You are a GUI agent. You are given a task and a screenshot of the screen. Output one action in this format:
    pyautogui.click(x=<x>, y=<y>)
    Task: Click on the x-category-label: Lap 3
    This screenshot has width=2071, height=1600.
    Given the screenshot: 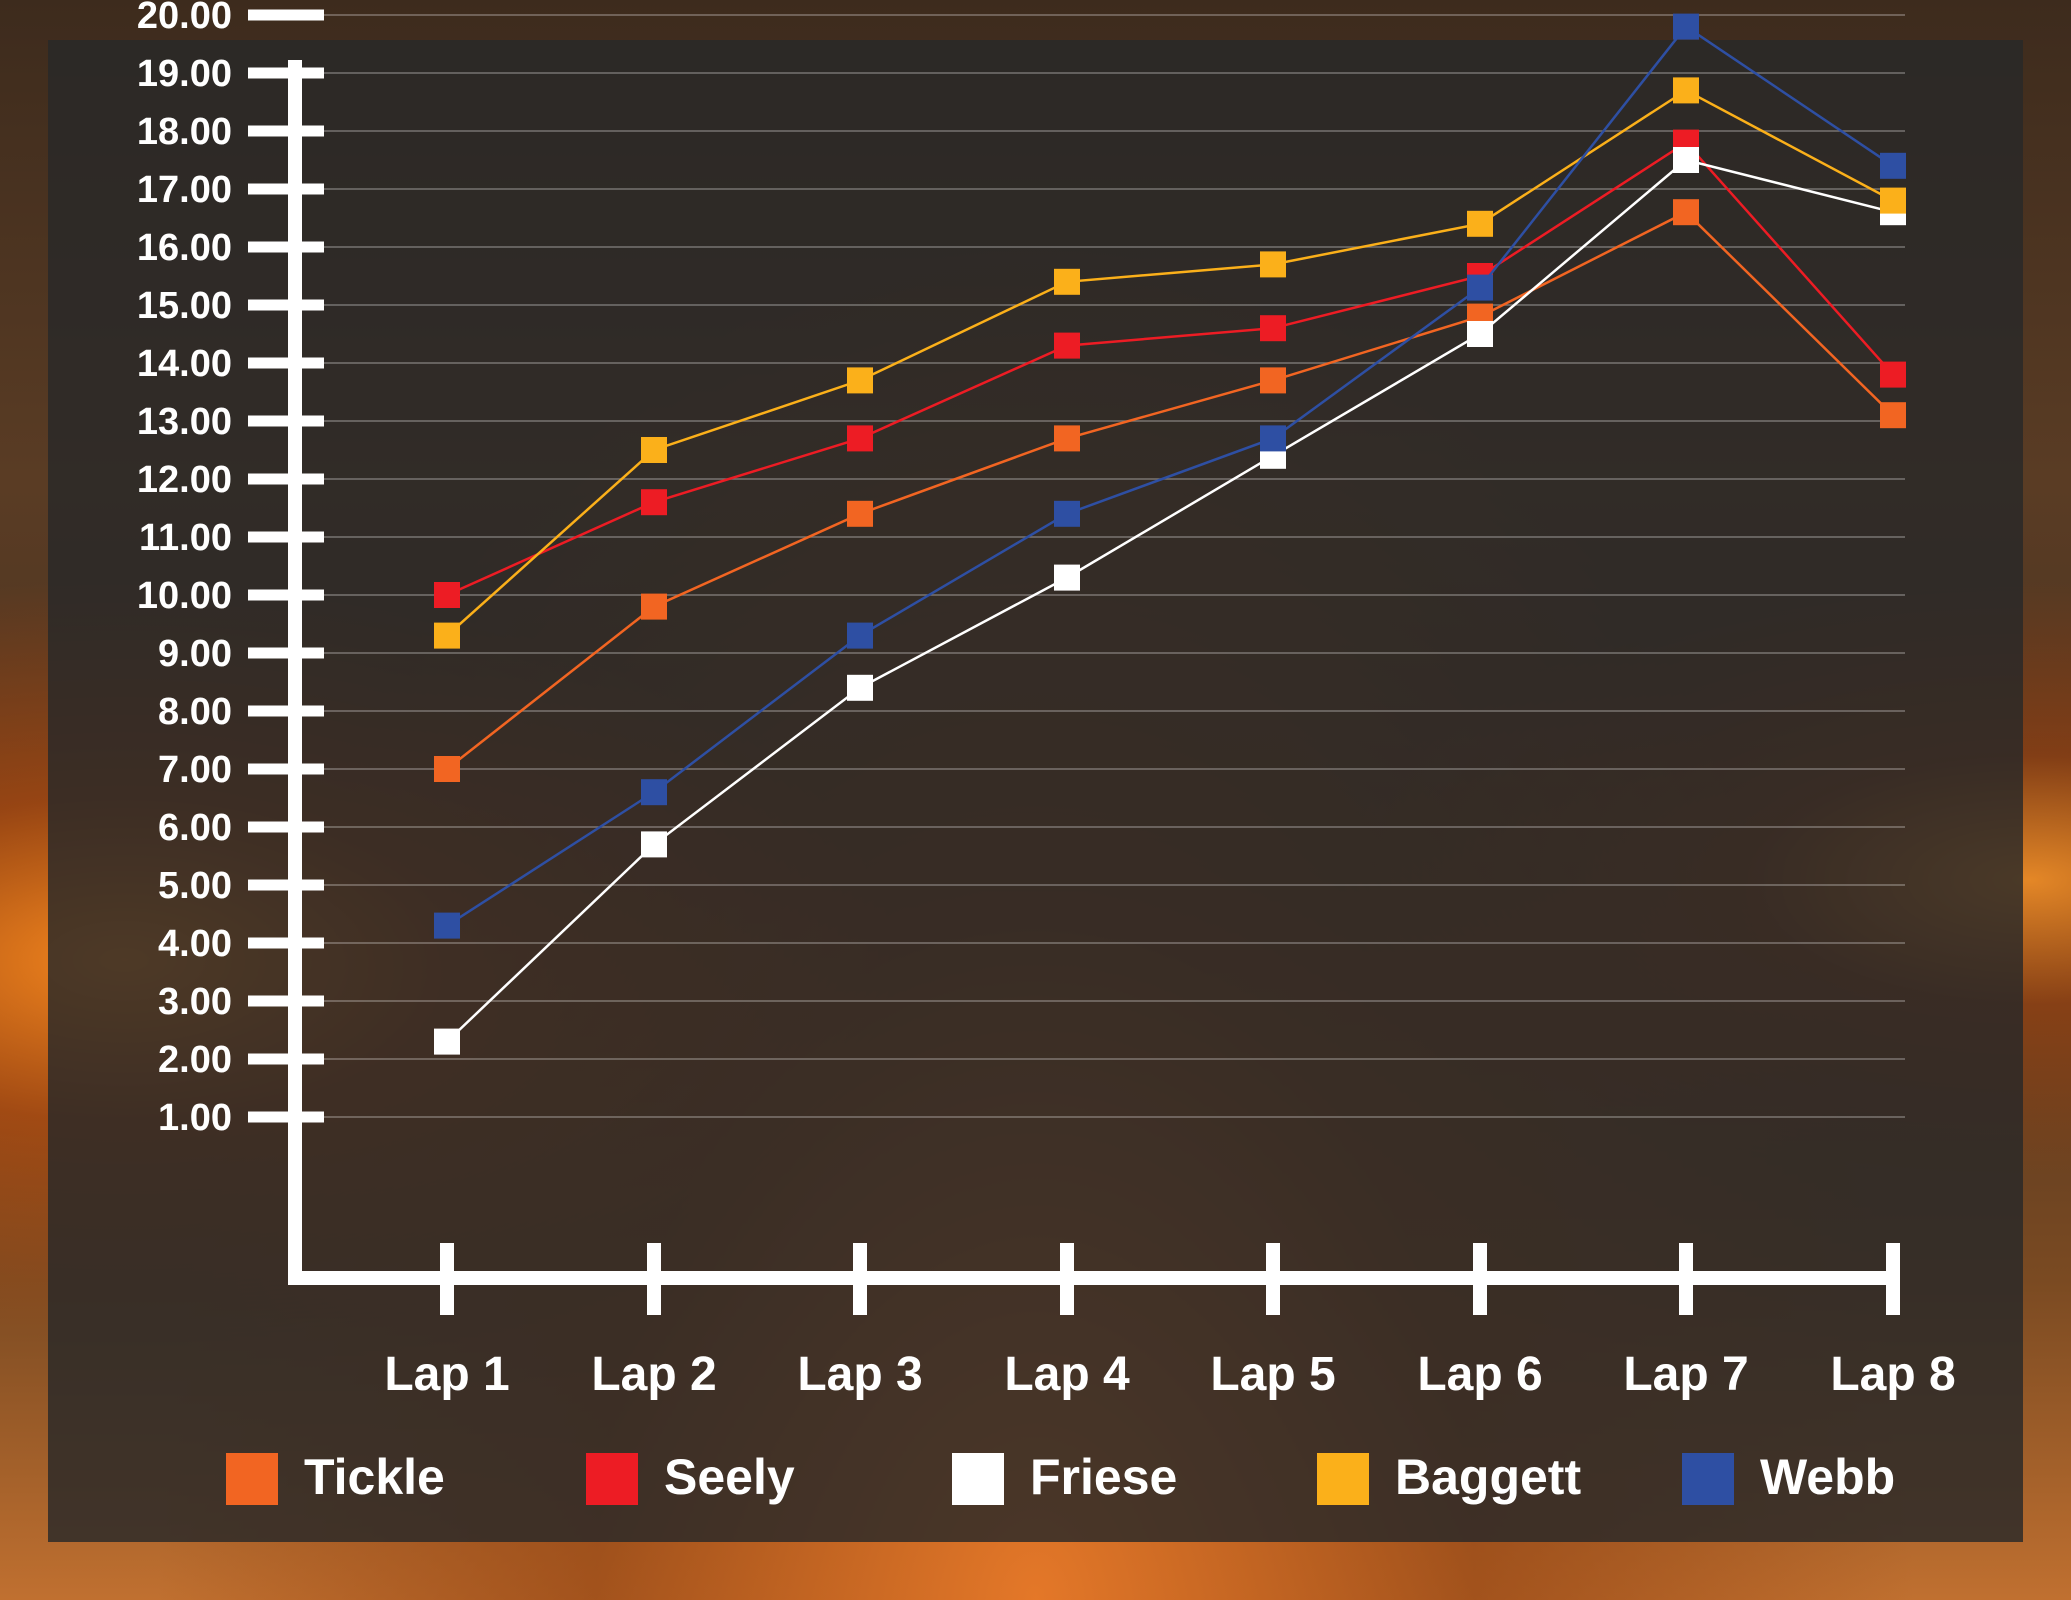 What is the action you would take?
    pyautogui.click(x=859, y=1374)
    